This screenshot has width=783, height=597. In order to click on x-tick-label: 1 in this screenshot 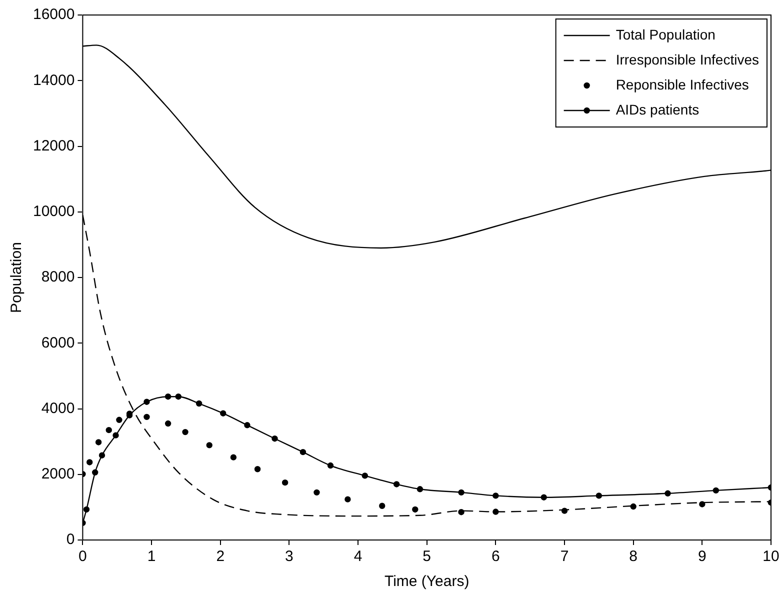, I will do `click(151, 557)`.